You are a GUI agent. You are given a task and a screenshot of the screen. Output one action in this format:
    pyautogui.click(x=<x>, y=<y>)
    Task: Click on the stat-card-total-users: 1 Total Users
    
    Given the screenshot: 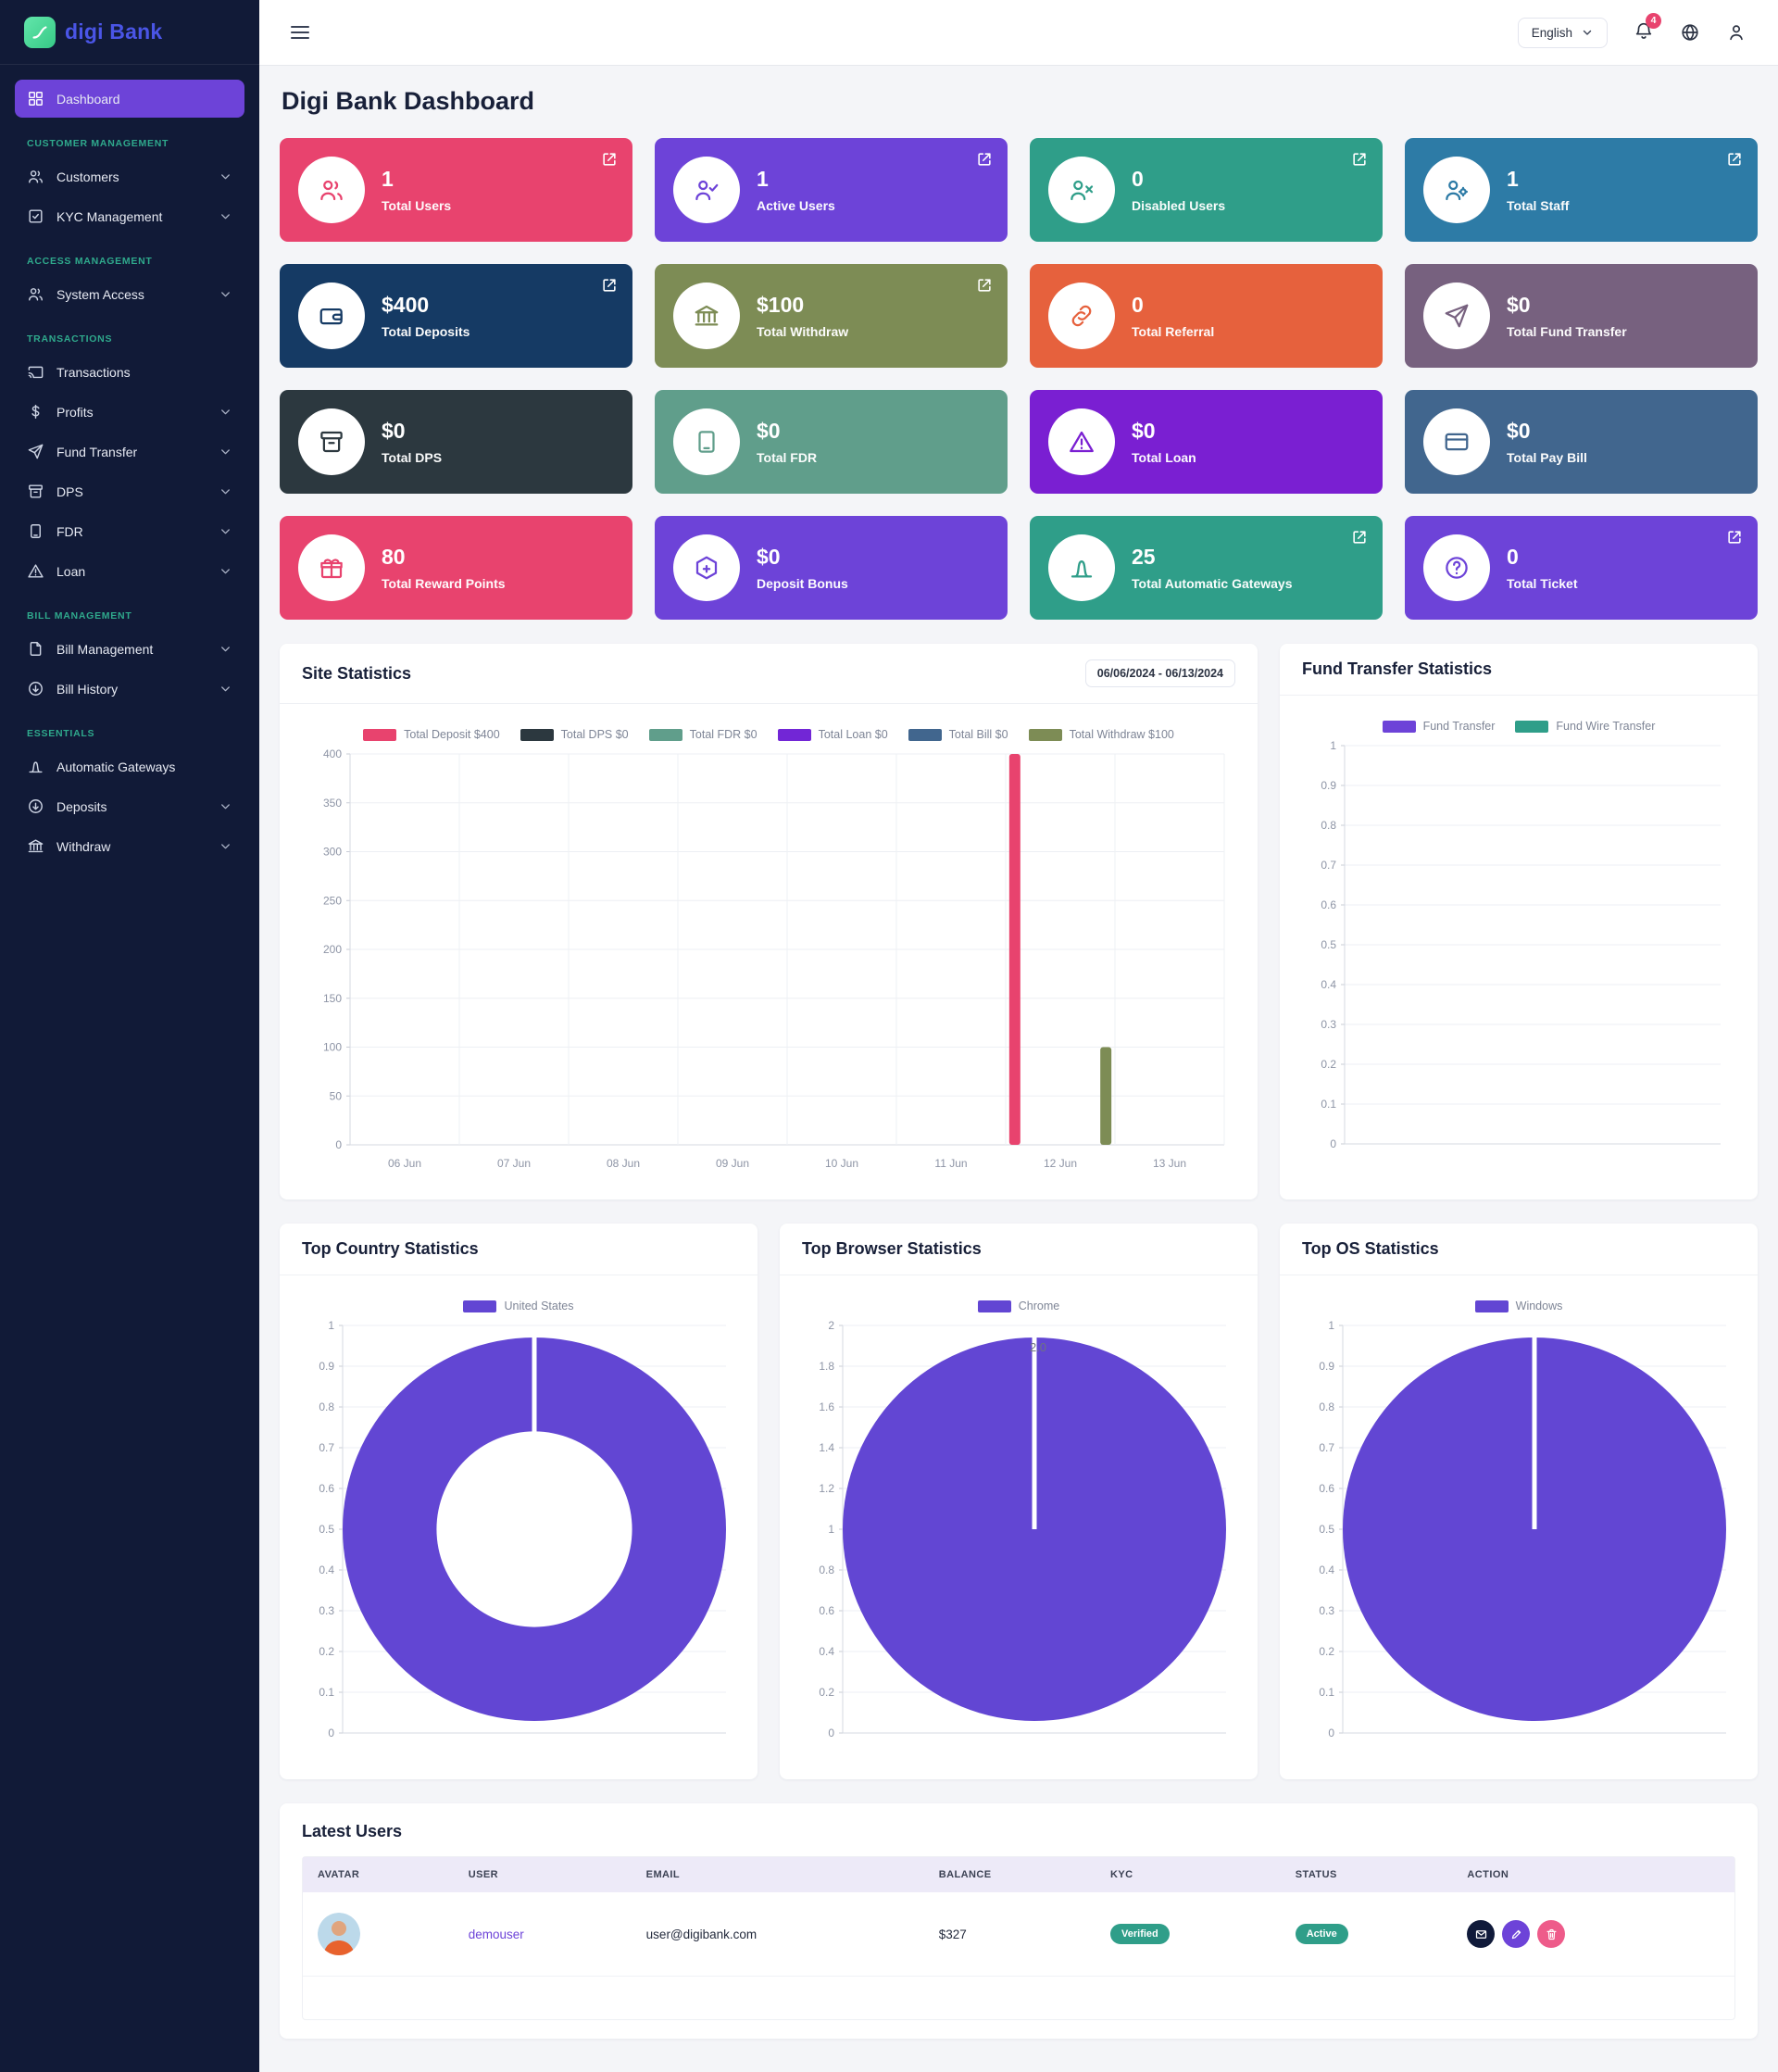 What is the action you would take?
    pyautogui.click(x=456, y=190)
    